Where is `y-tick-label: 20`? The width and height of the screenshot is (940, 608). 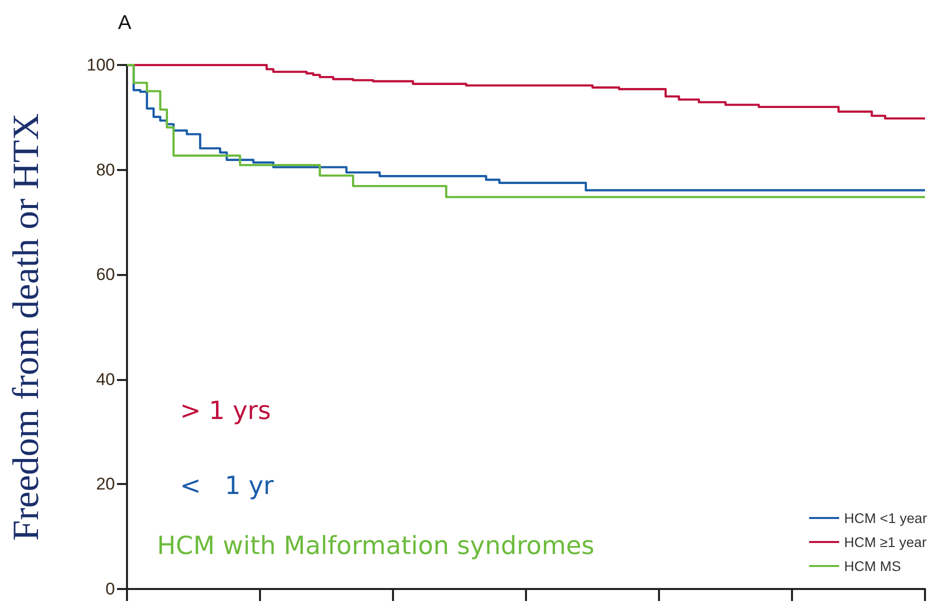 y-tick-label: 20 is located at coordinates (105, 484).